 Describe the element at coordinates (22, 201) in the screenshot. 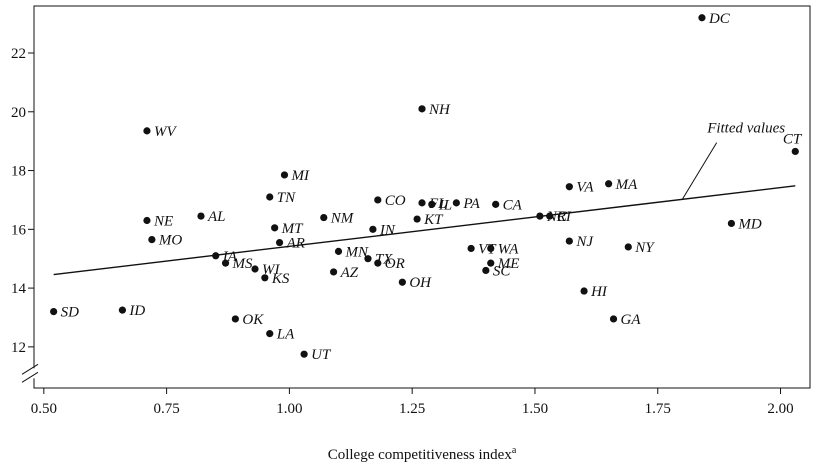

I see `y-axis-ticks: 12 14 16 18 20 22` at that location.